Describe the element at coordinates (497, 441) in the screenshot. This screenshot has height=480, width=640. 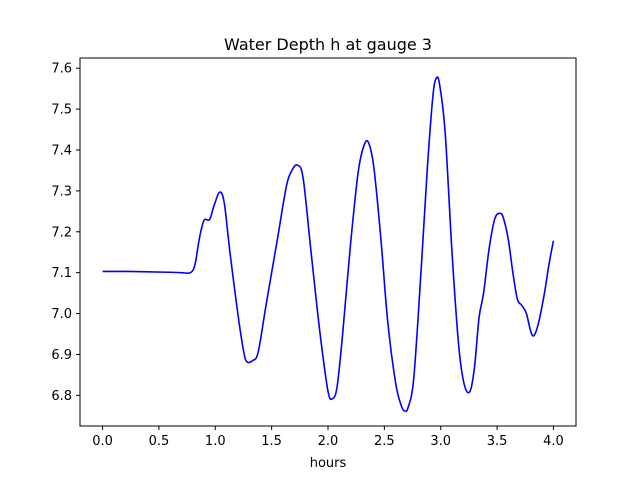
I see `x-tick-label: 3.5` at that location.